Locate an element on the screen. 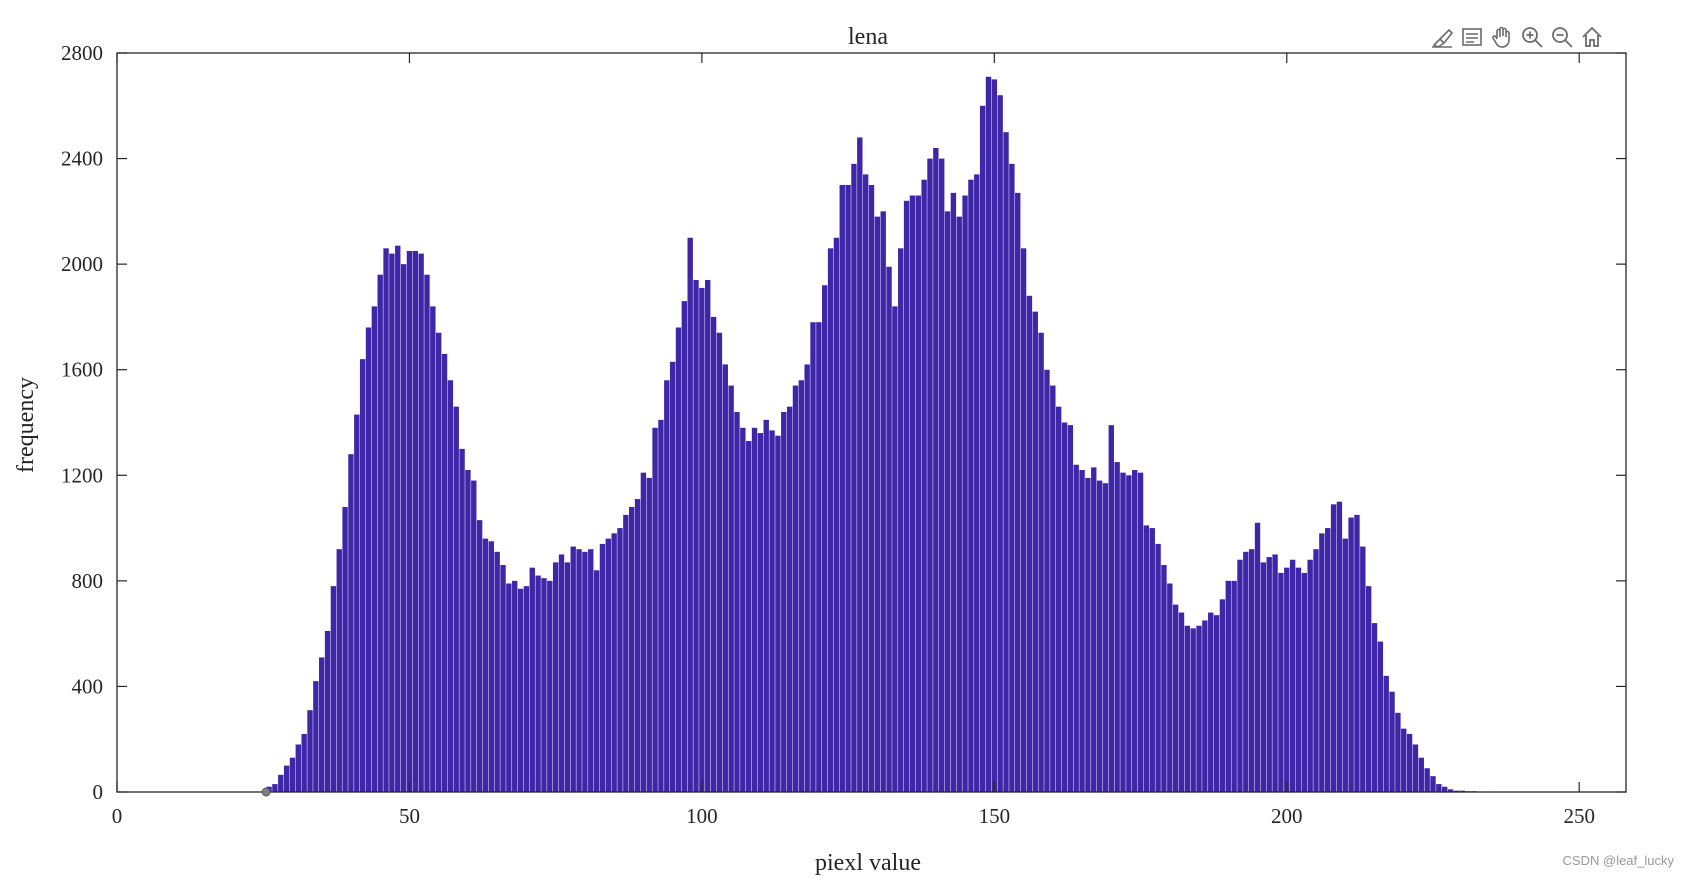  pan-icon is located at coordinates (1502, 37).